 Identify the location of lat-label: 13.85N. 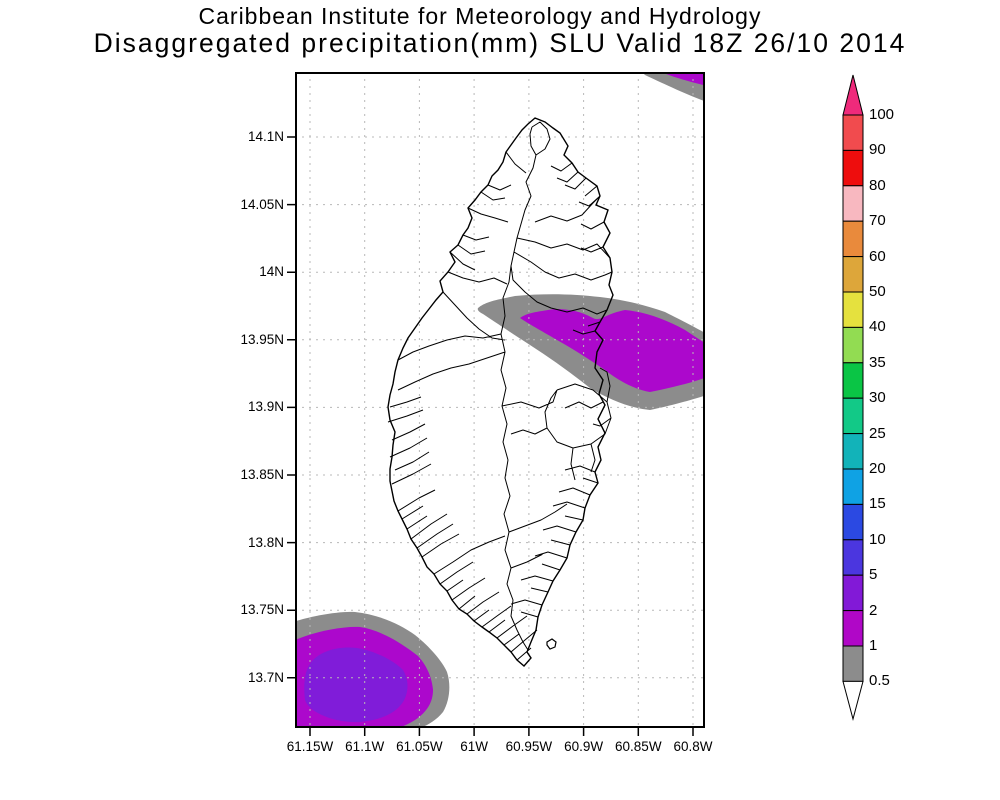
(262, 474).